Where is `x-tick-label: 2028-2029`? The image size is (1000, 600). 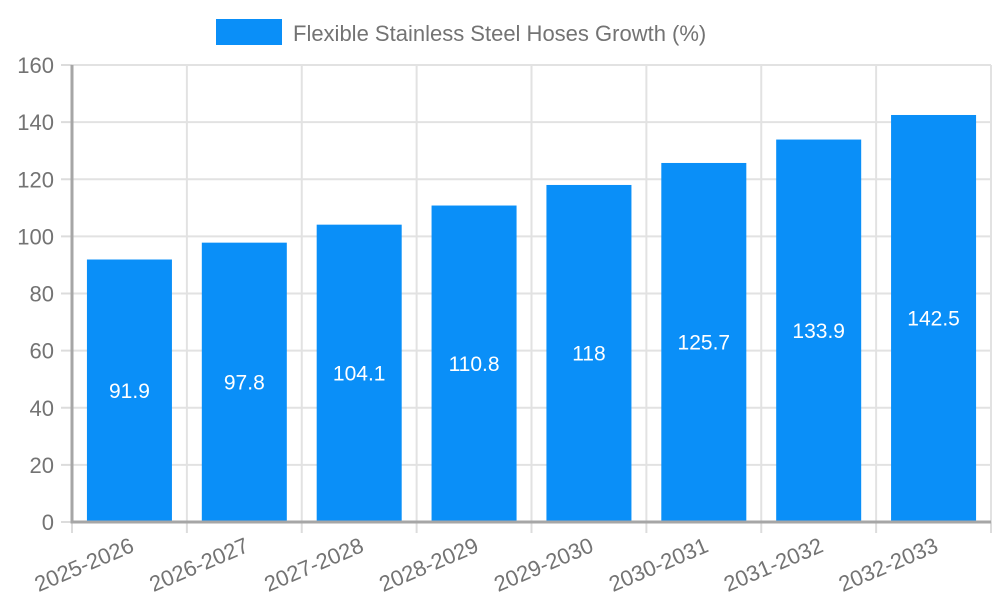 x-tick-label: 2028-2029 is located at coordinates (428, 565).